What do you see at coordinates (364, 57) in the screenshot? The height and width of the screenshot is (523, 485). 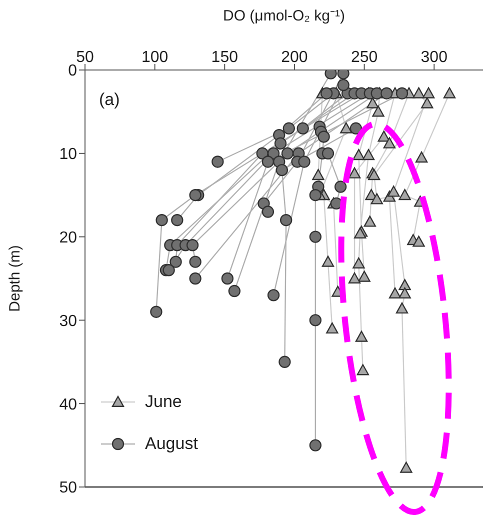 I see `x-tick-label: 250` at bounding box center [364, 57].